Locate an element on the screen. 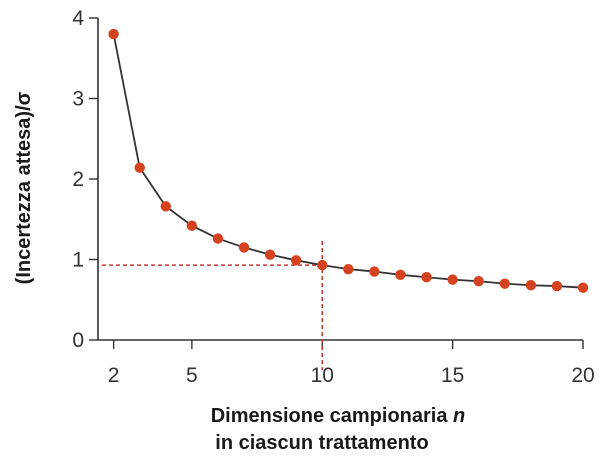 The height and width of the screenshot is (461, 600). x-axis-title-variable: n is located at coordinates (459, 416).